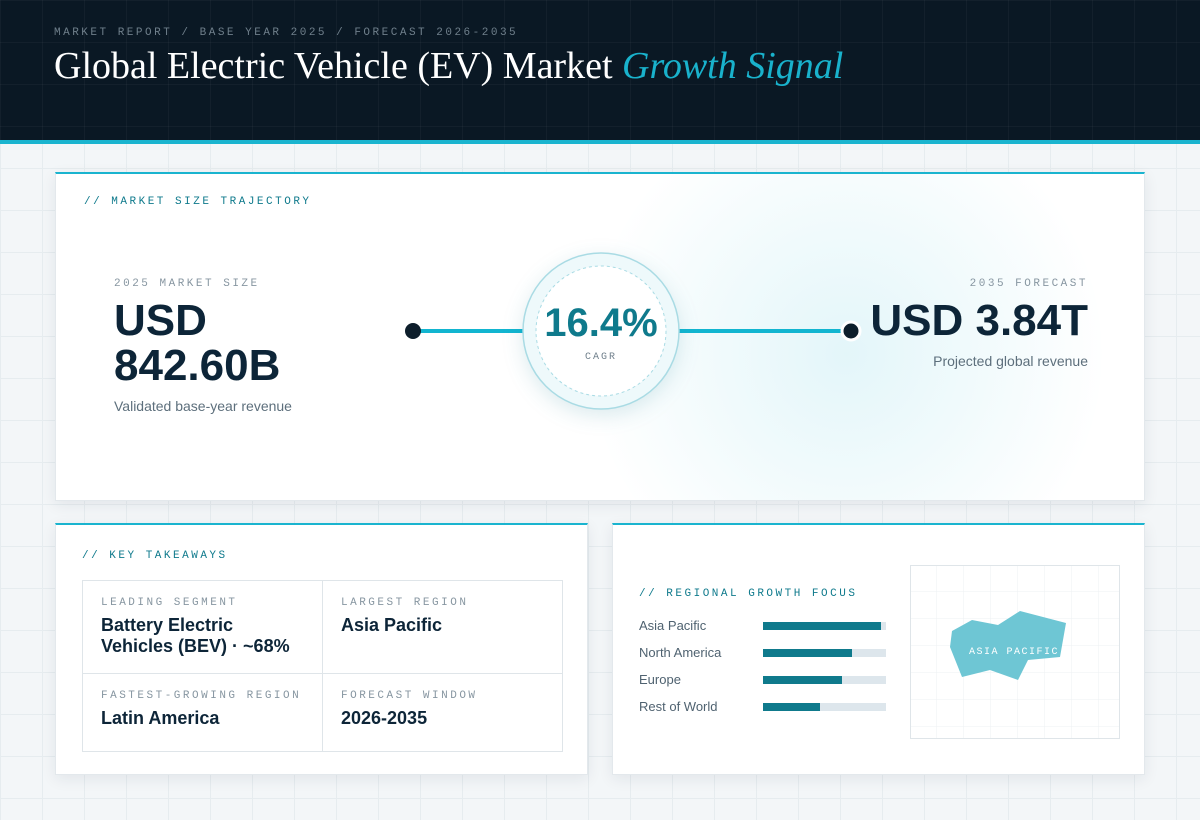 Image resolution: width=1200 pixels, height=820 pixels. I want to click on map-label: ASIA PACIFIC, so click(1014, 652).